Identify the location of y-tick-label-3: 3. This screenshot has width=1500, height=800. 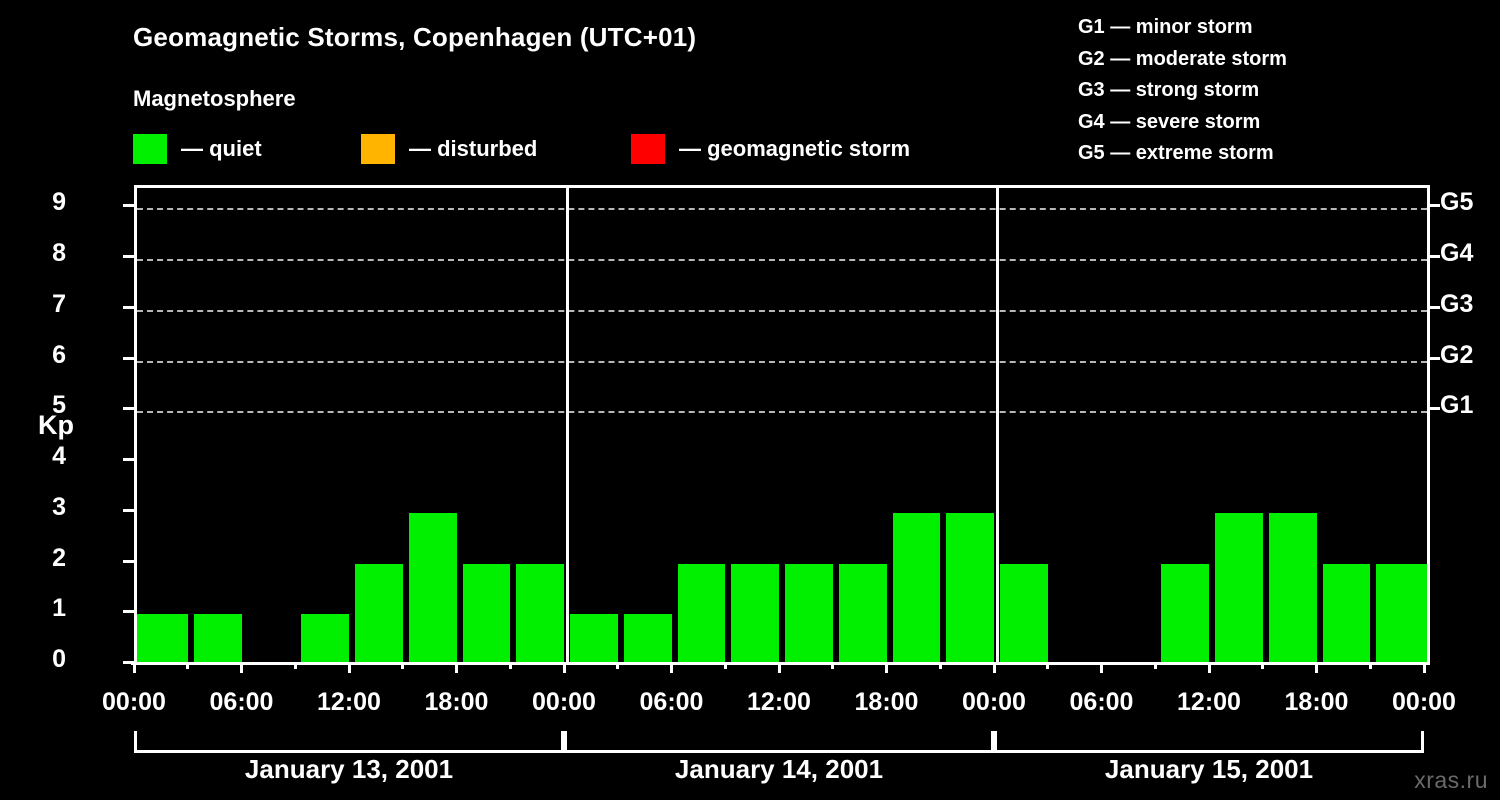
(59, 506).